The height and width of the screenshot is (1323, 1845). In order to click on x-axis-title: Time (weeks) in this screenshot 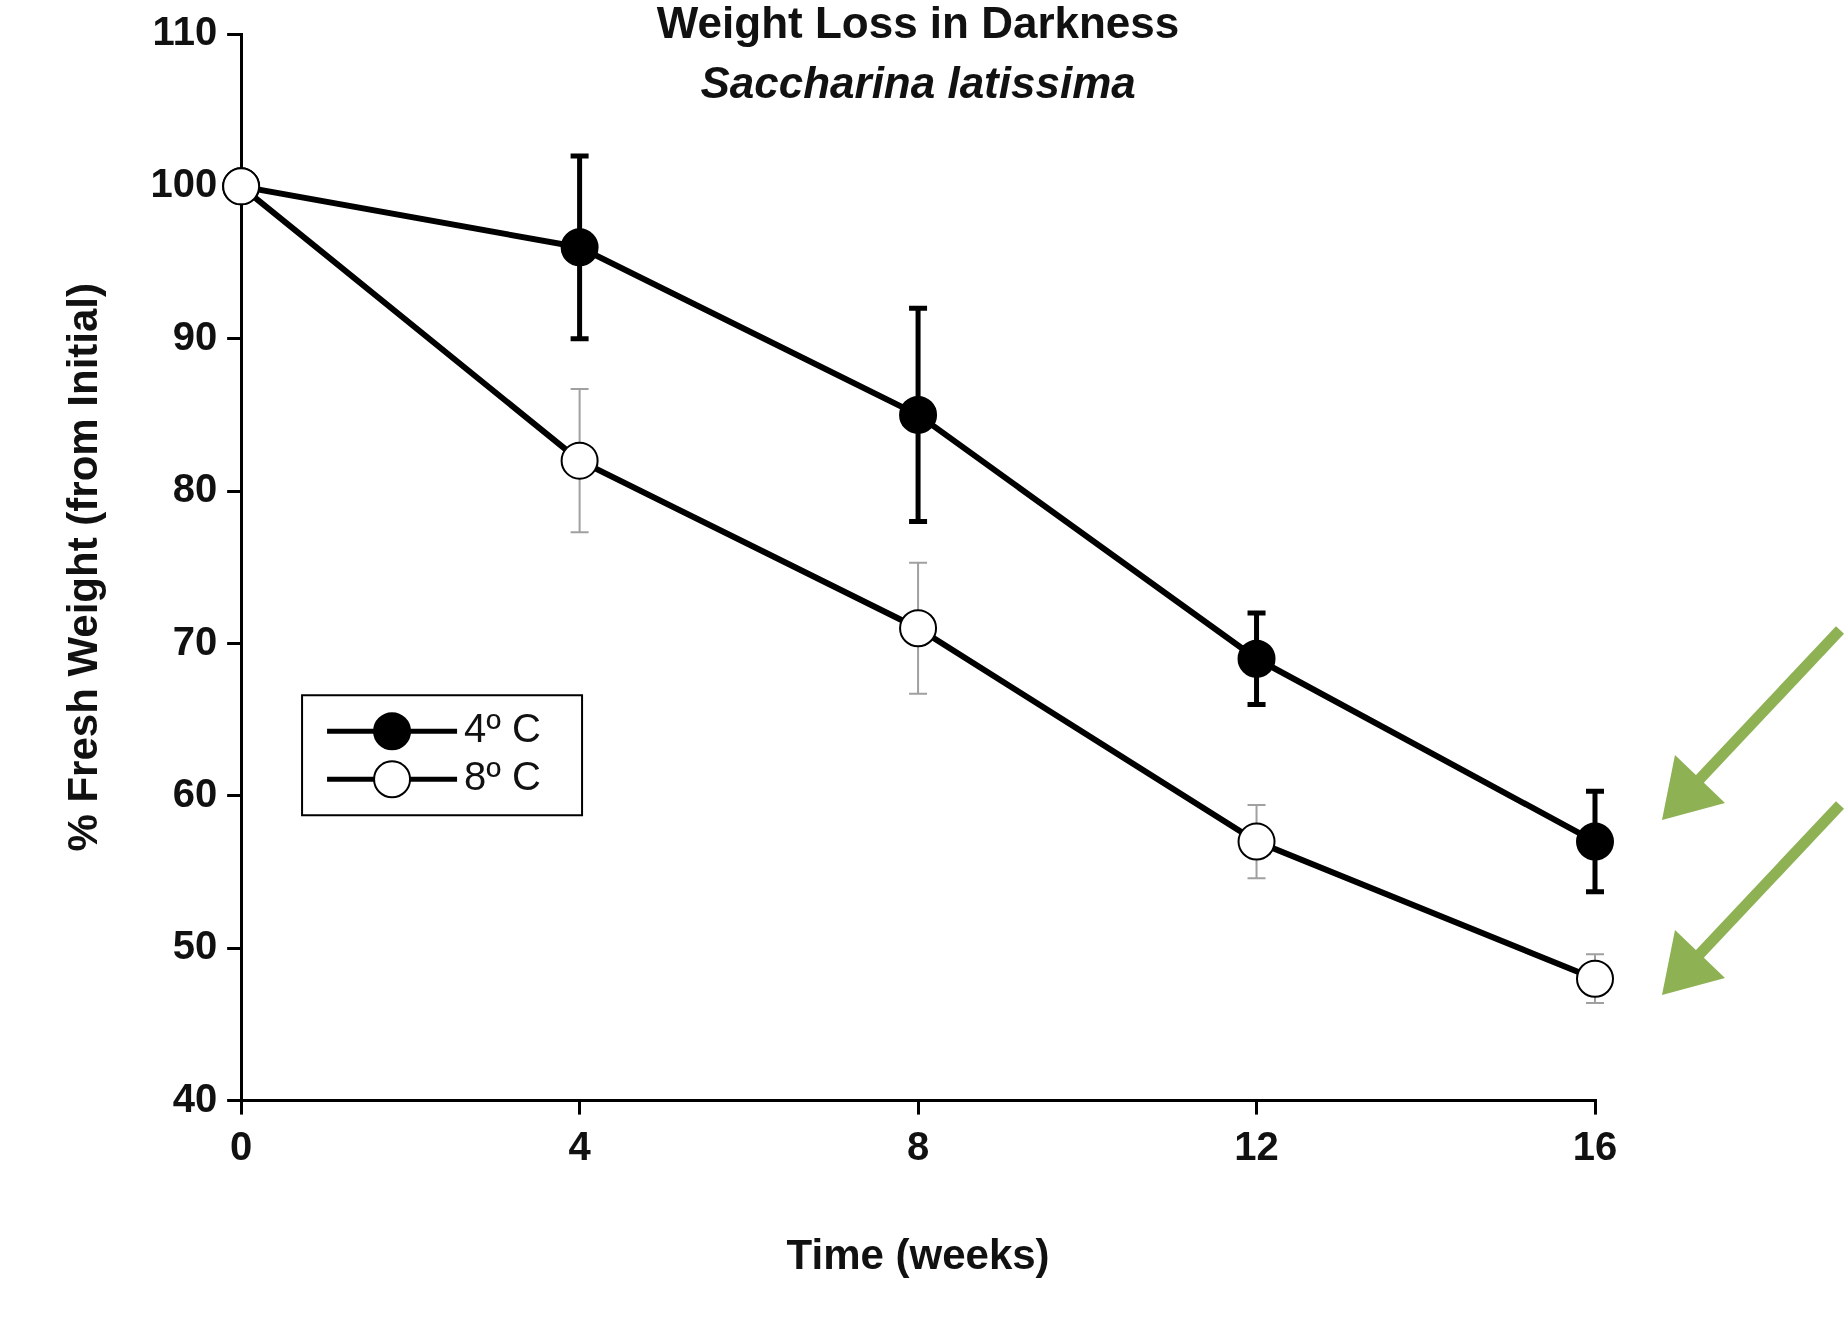, I will do `click(918, 1255)`.